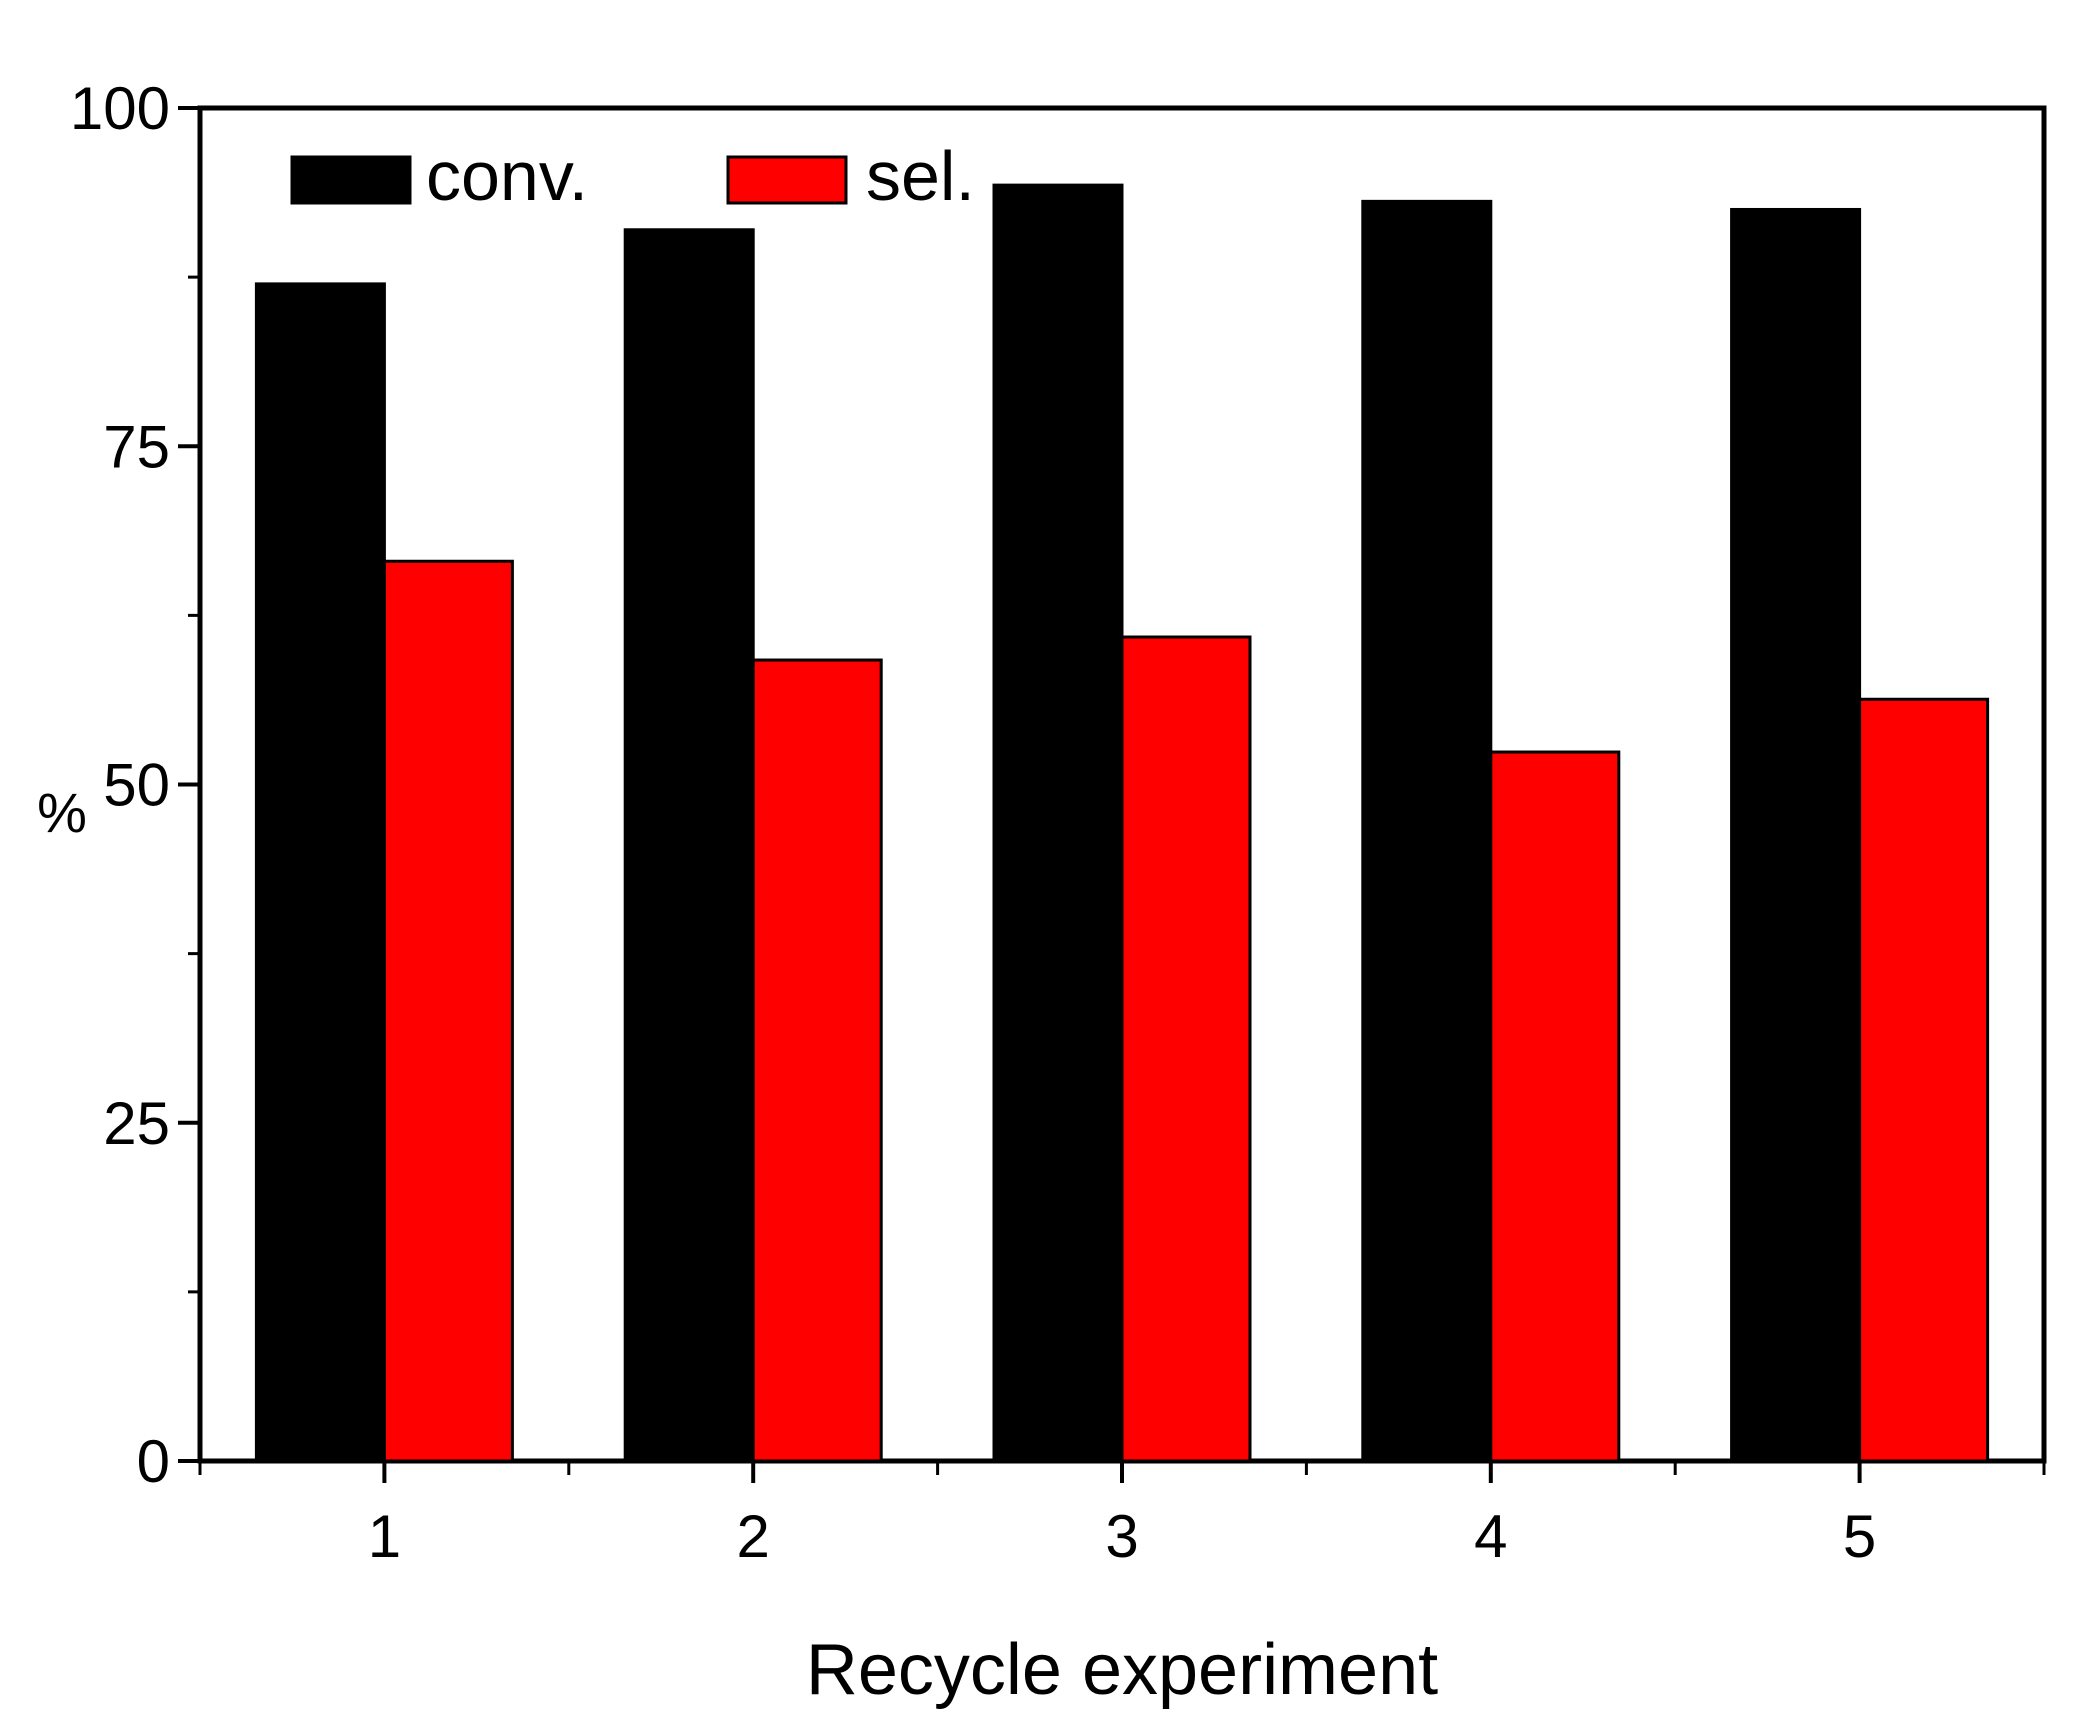 This screenshot has height=1722, width=2098. I want to click on x-tick-label: 2, so click(753, 1536).